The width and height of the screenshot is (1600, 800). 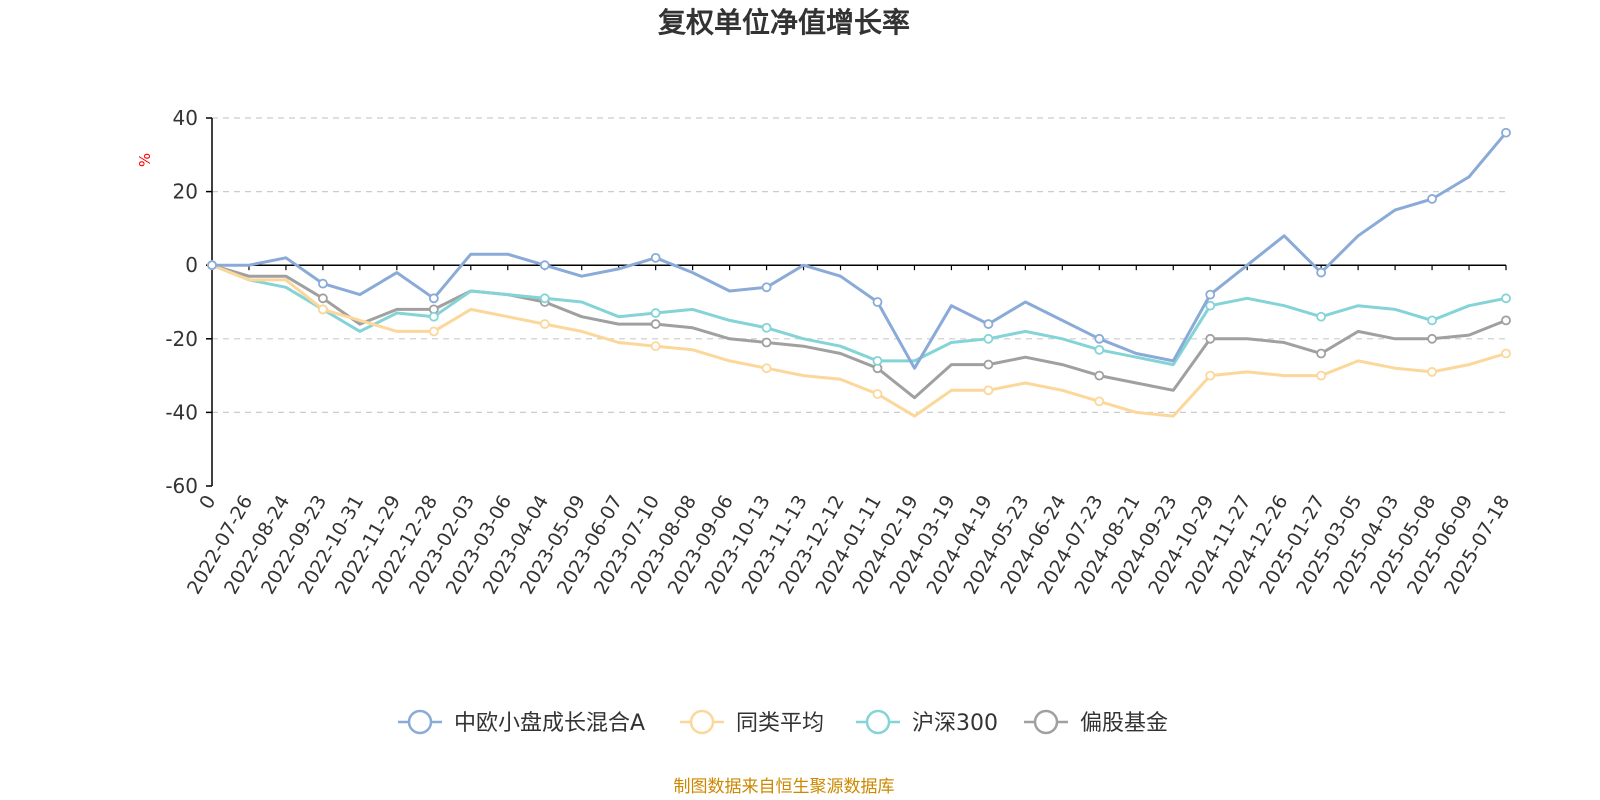 What do you see at coordinates (181, 486) in the screenshot?
I see `y-tick-label: -60` at bounding box center [181, 486].